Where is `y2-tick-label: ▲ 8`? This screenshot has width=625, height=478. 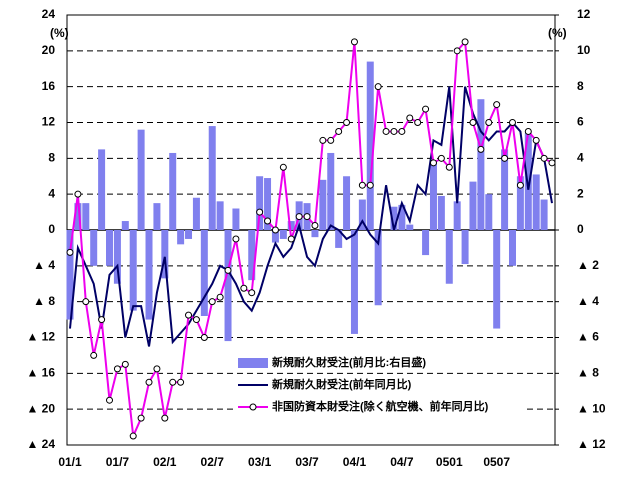
y2-tick-label: ▲ 8 is located at coordinates (588, 373).